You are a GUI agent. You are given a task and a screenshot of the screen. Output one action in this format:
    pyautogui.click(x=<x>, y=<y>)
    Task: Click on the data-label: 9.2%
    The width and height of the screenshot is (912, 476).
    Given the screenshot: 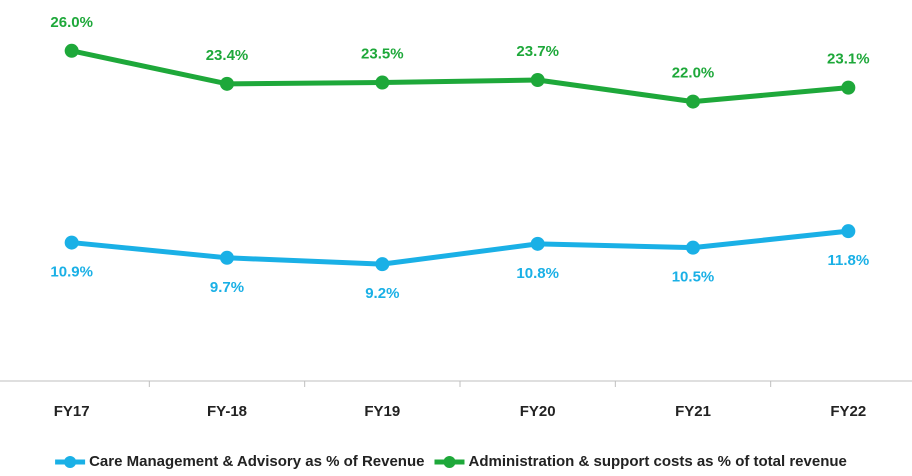 What is the action you would take?
    pyautogui.click(x=382, y=293)
    